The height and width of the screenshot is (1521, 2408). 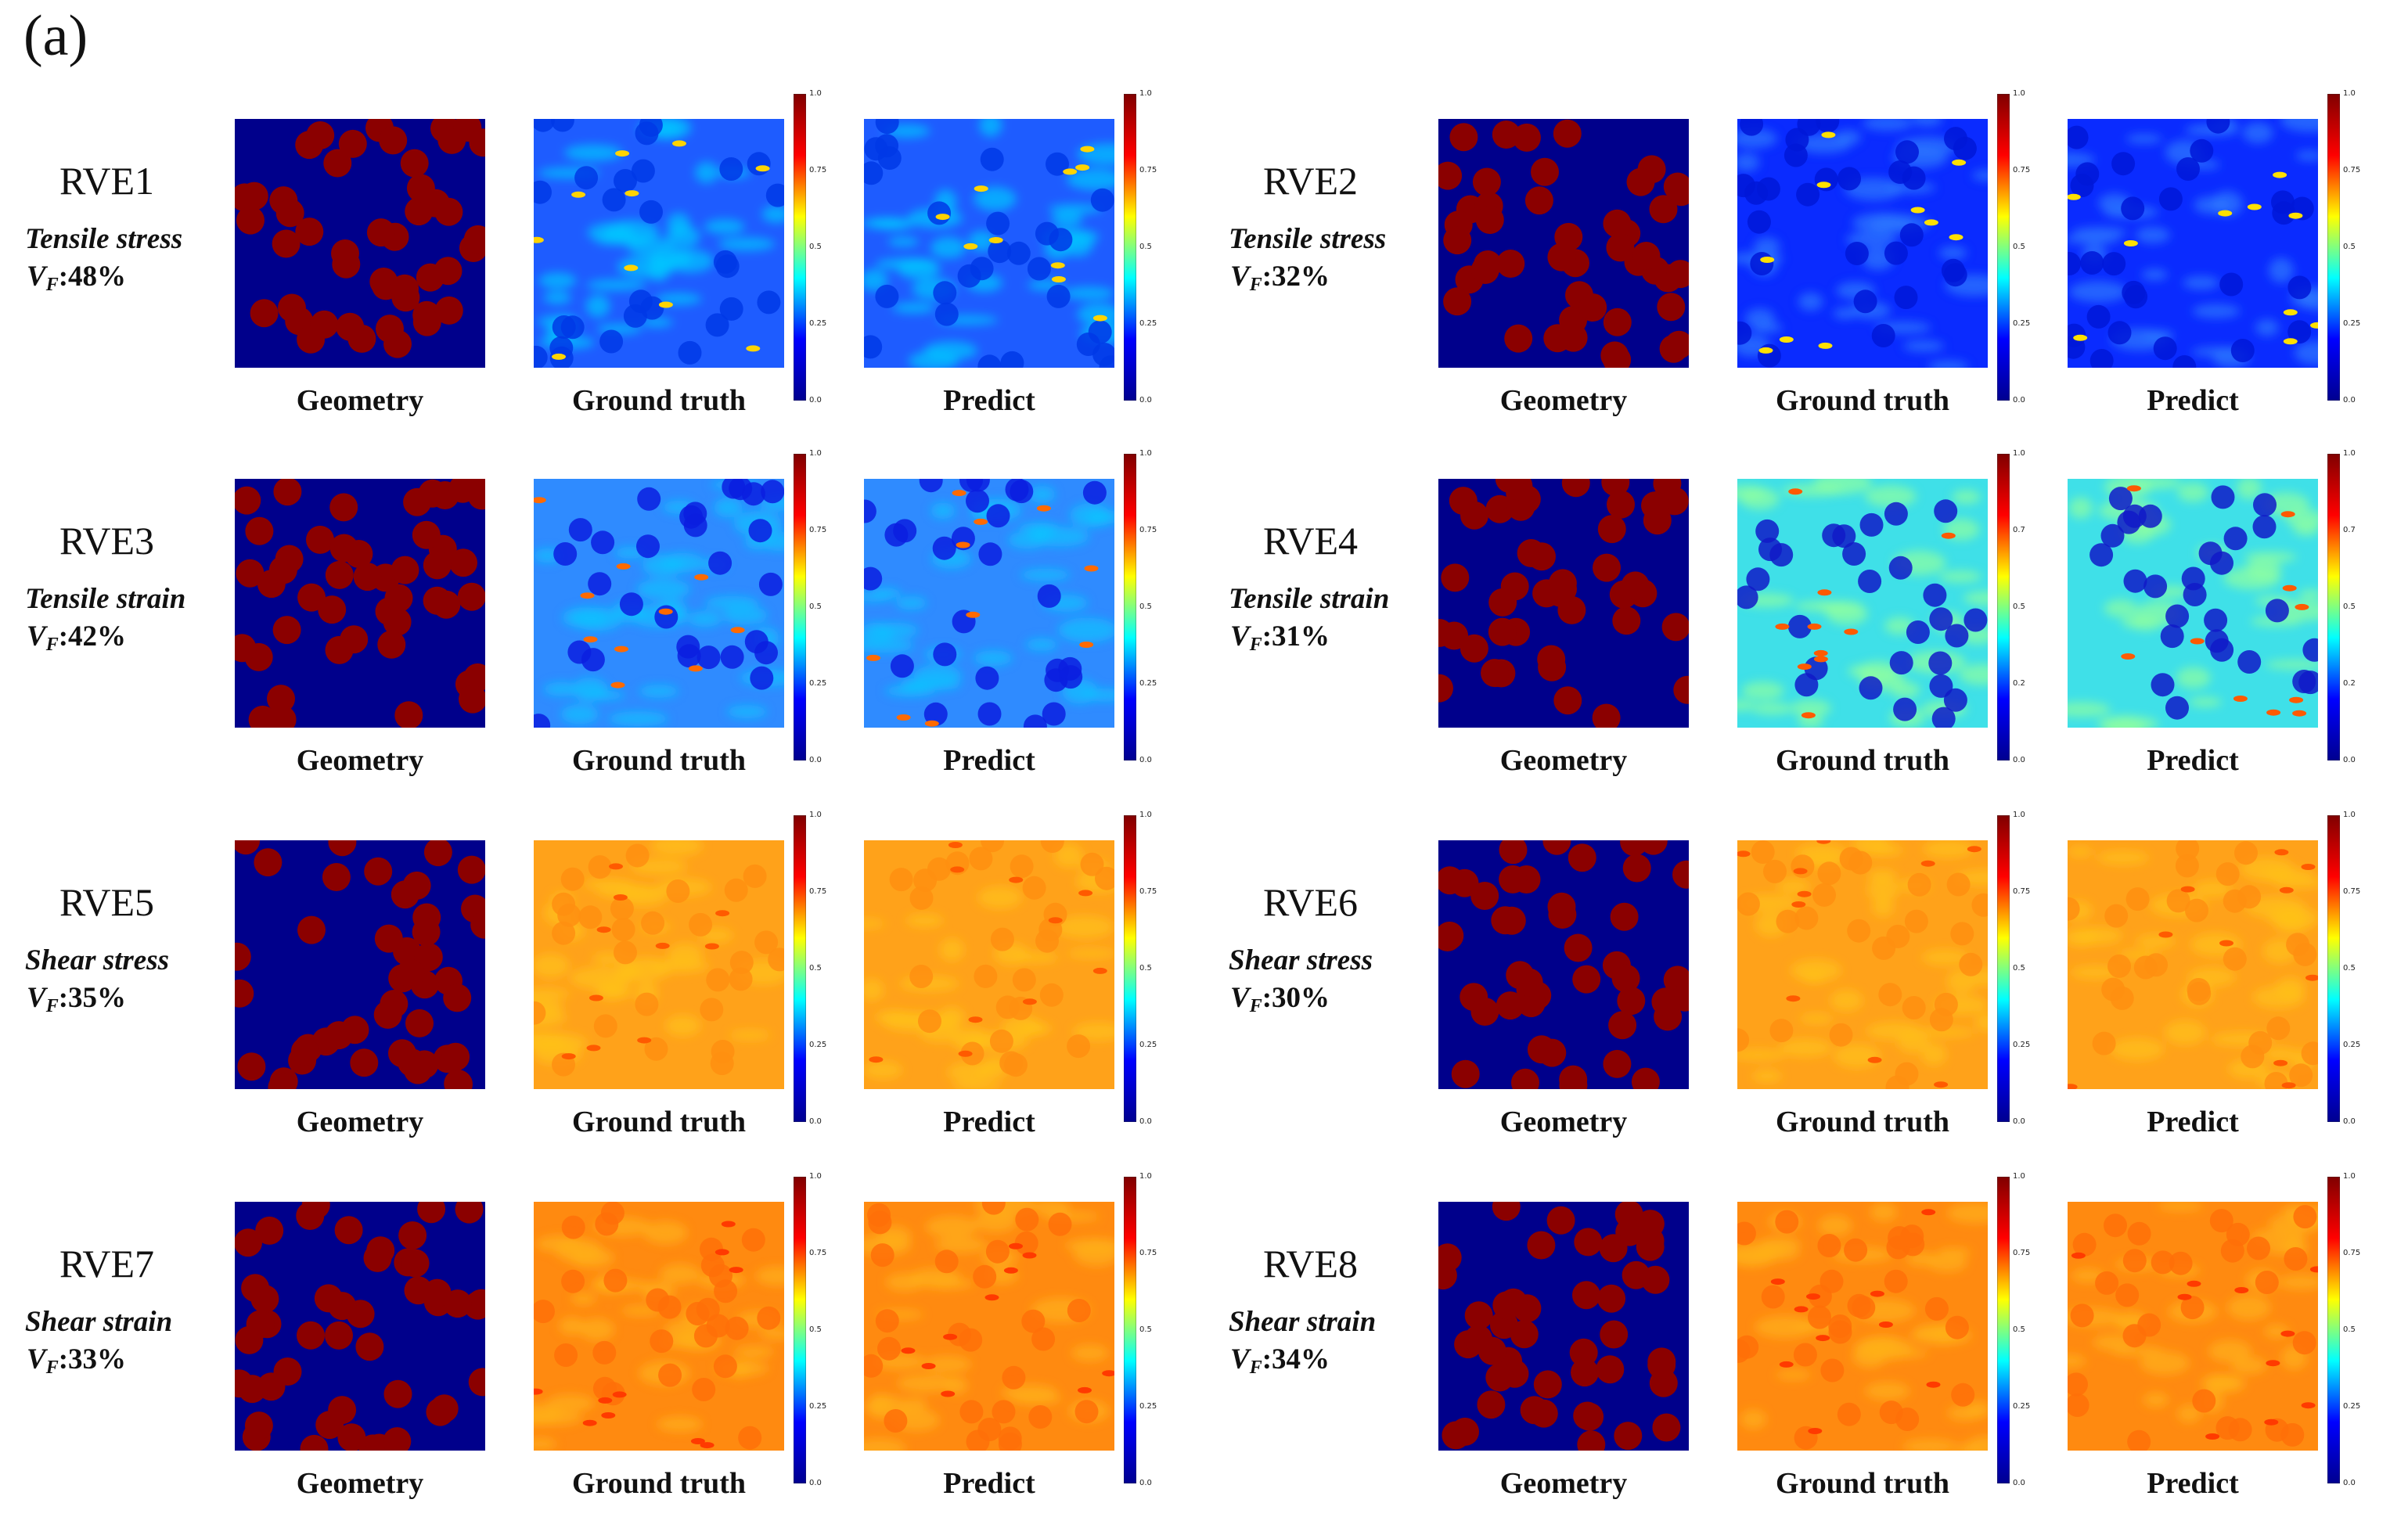 What do you see at coordinates (1280, 999) in the screenshot?
I see `rve-volume-fraction: VF:30%` at bounding box center [1280, 999].